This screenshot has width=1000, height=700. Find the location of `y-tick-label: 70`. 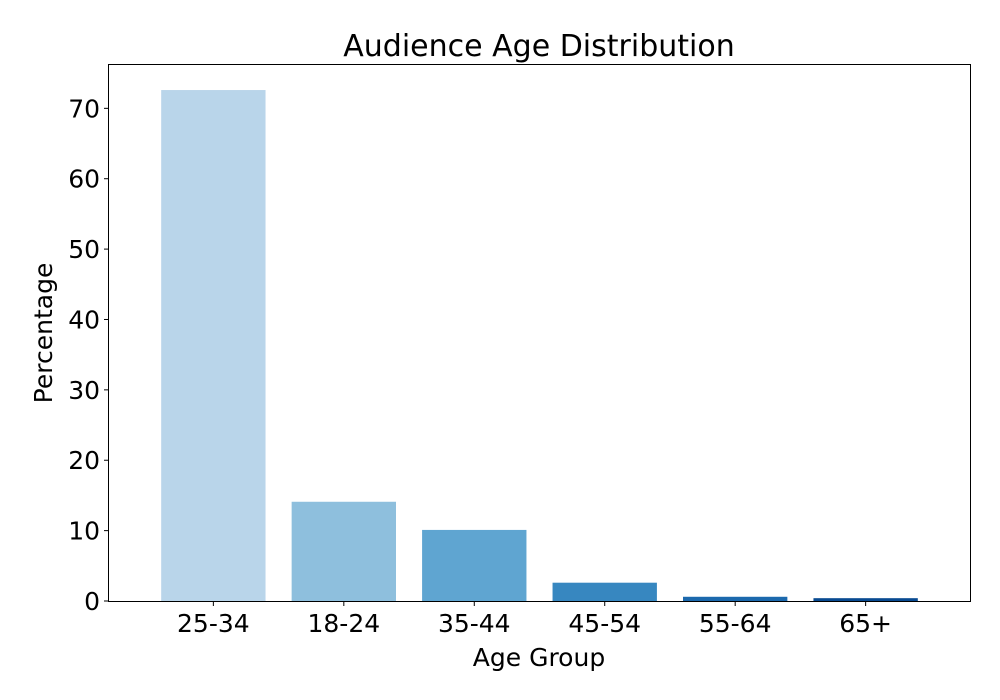

y-tick-label: 70 is located at coordinates (84, 108).